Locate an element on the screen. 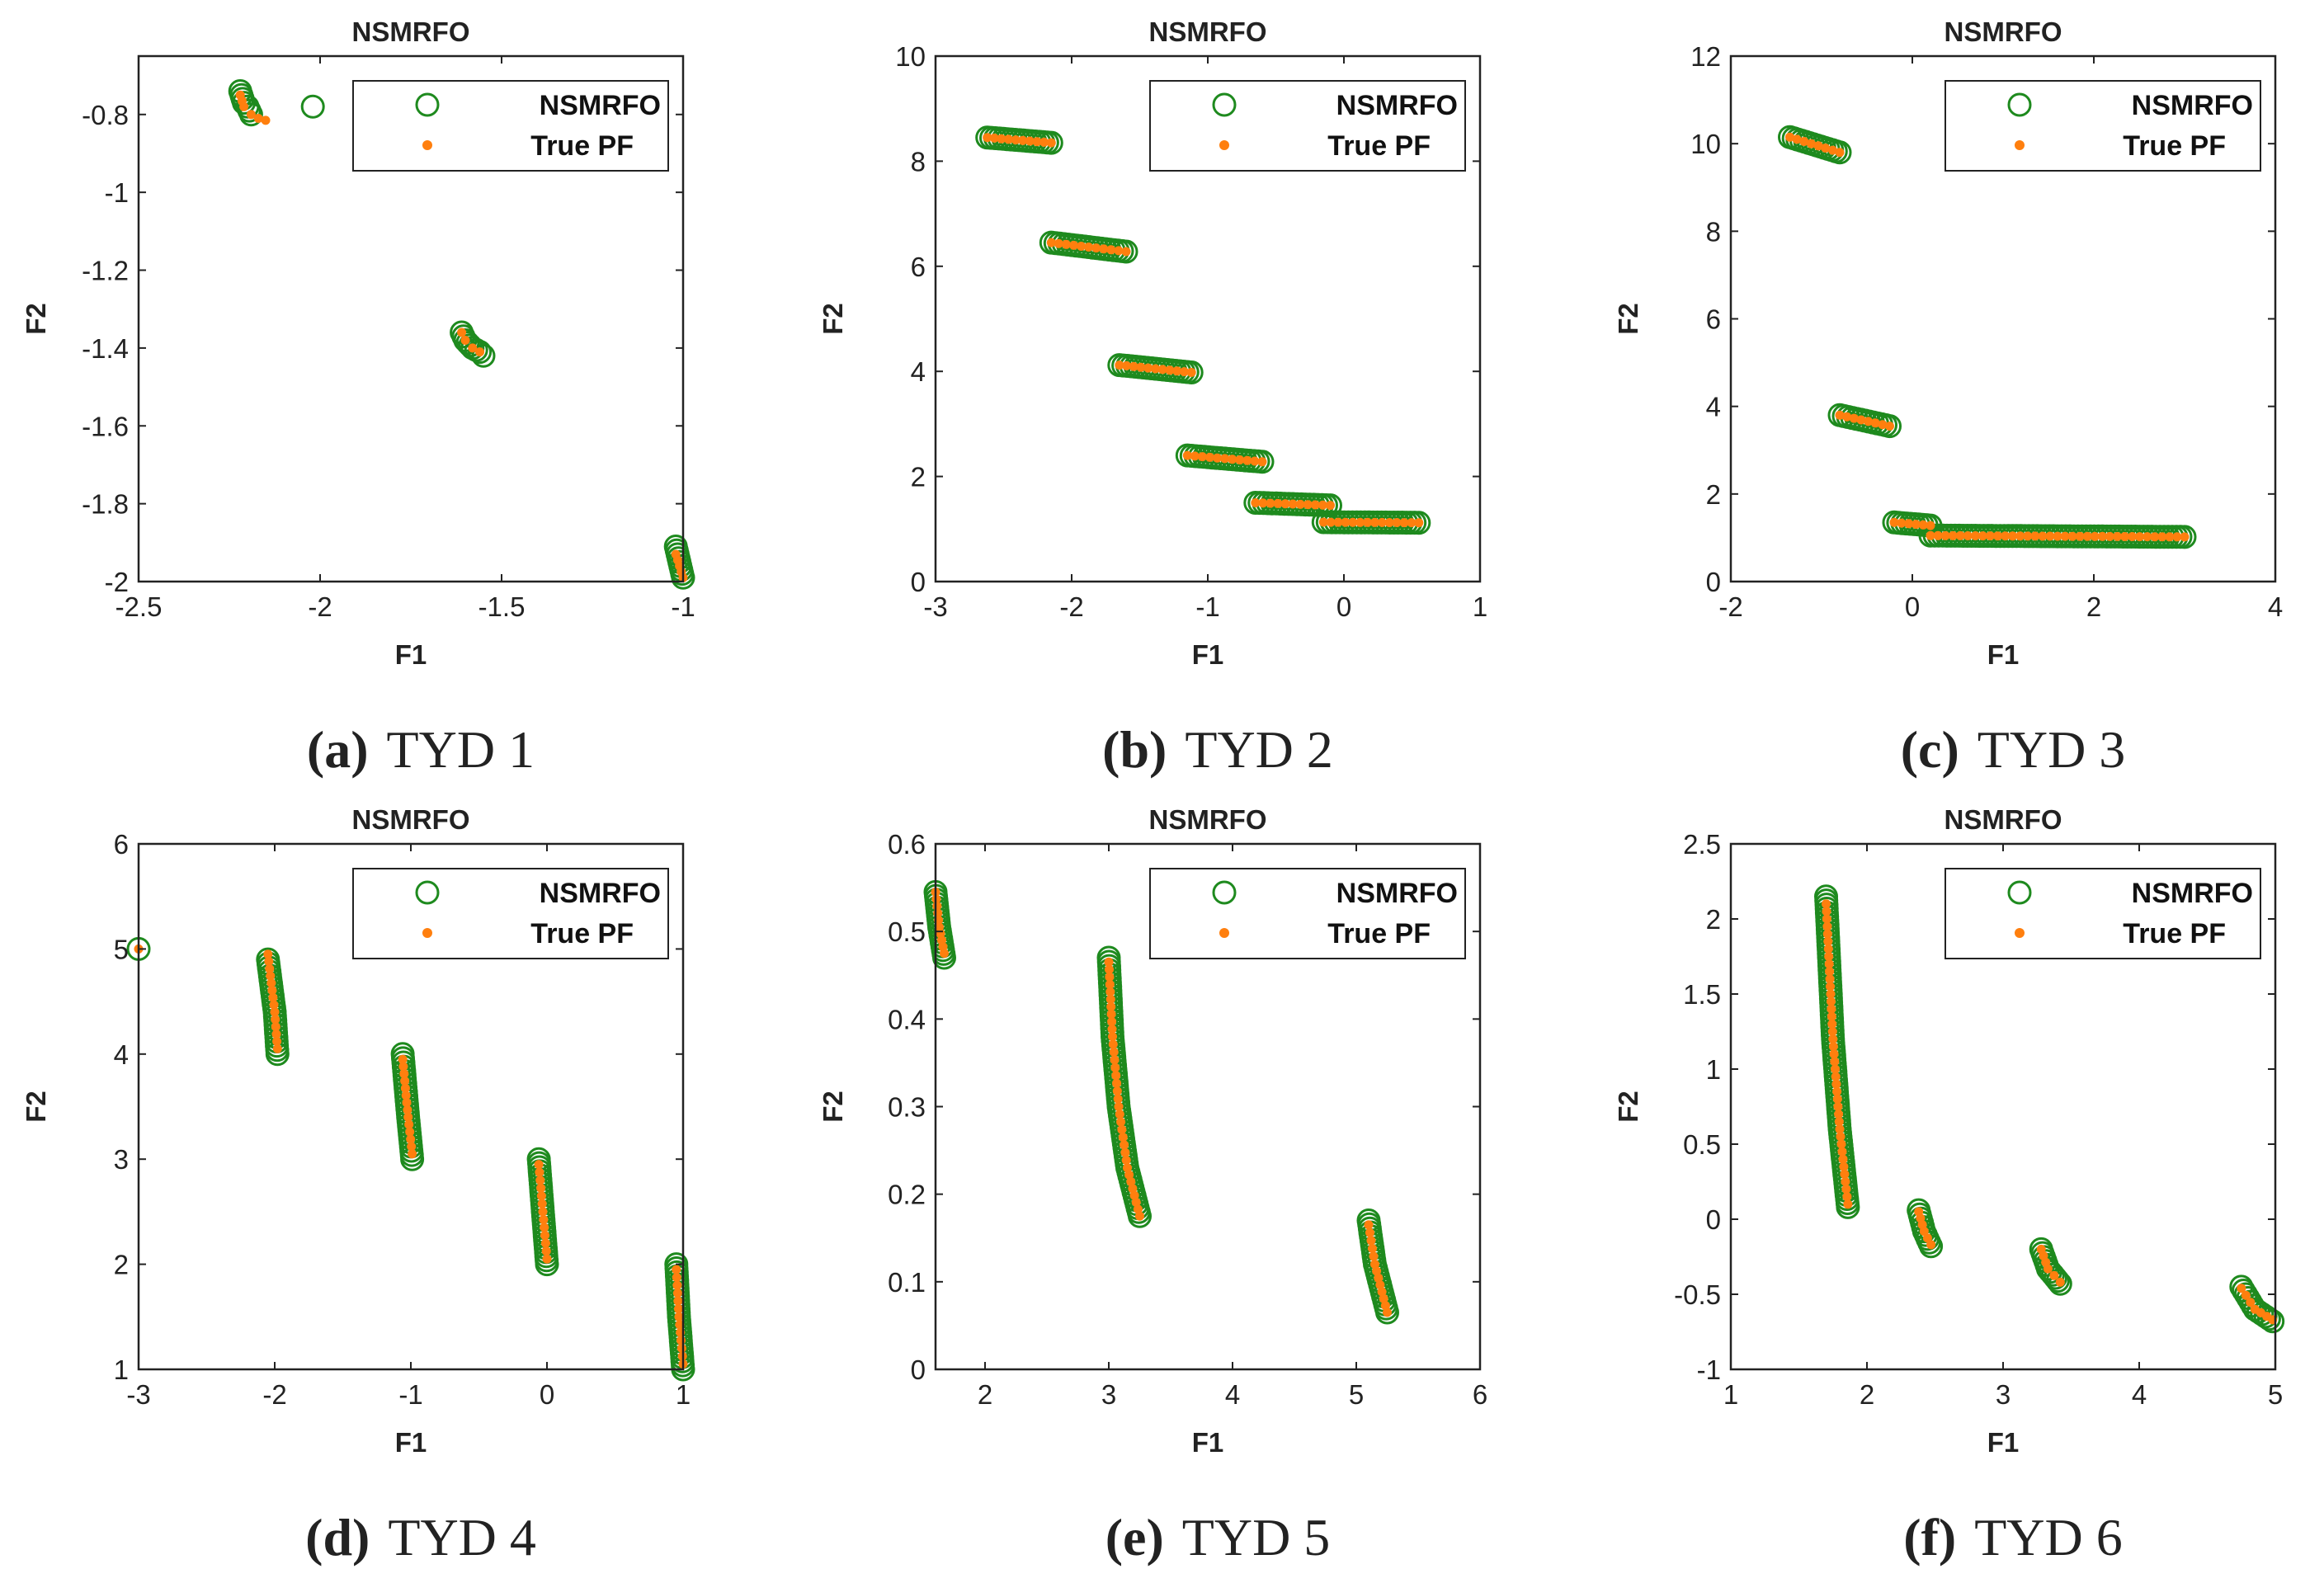 Image resolution: width=2324 pixels, height=1583 pixels. caption-letter: (d) is located at coordinates (337, 1537).